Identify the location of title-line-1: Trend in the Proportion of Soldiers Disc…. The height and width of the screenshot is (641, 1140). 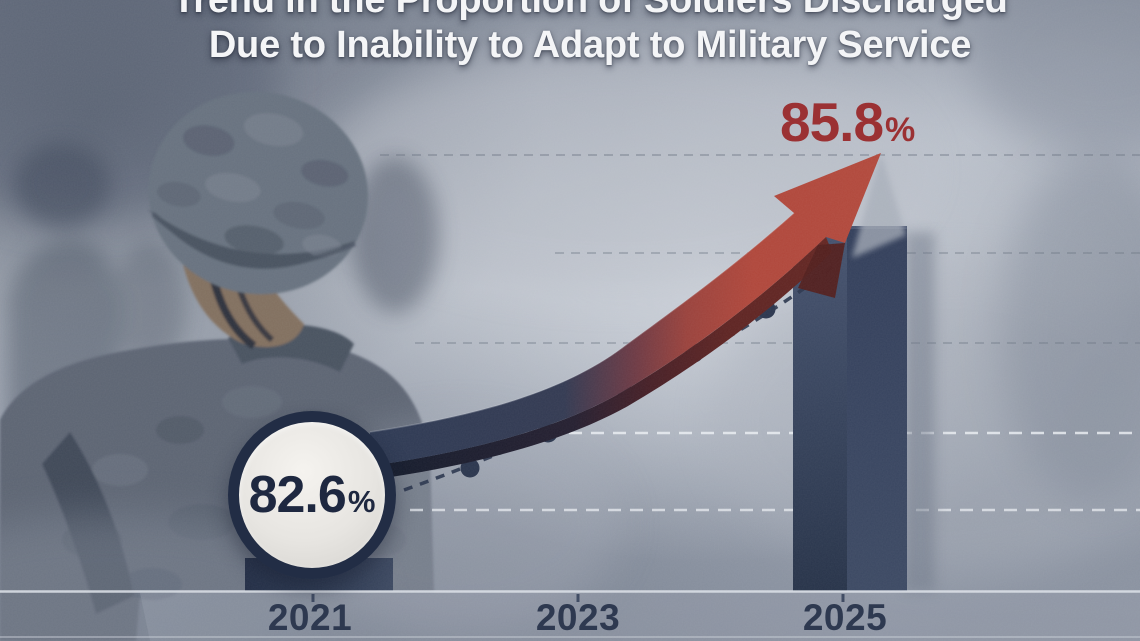
(590, 10).